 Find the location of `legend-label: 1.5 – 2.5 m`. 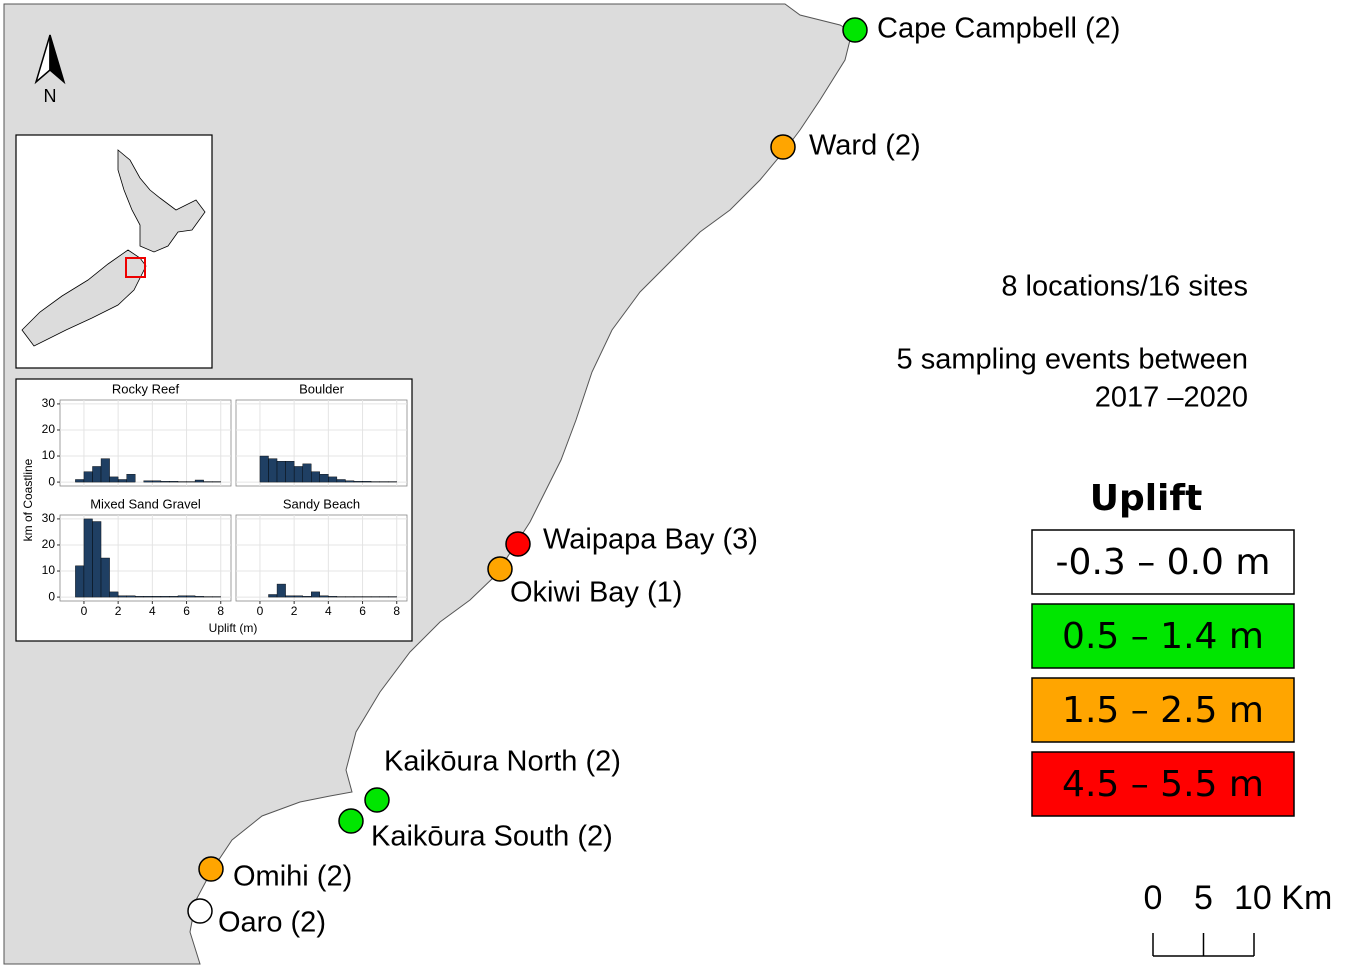

legend-label: 1.5 – 2.5 m is located at coordinates (1163, 710).